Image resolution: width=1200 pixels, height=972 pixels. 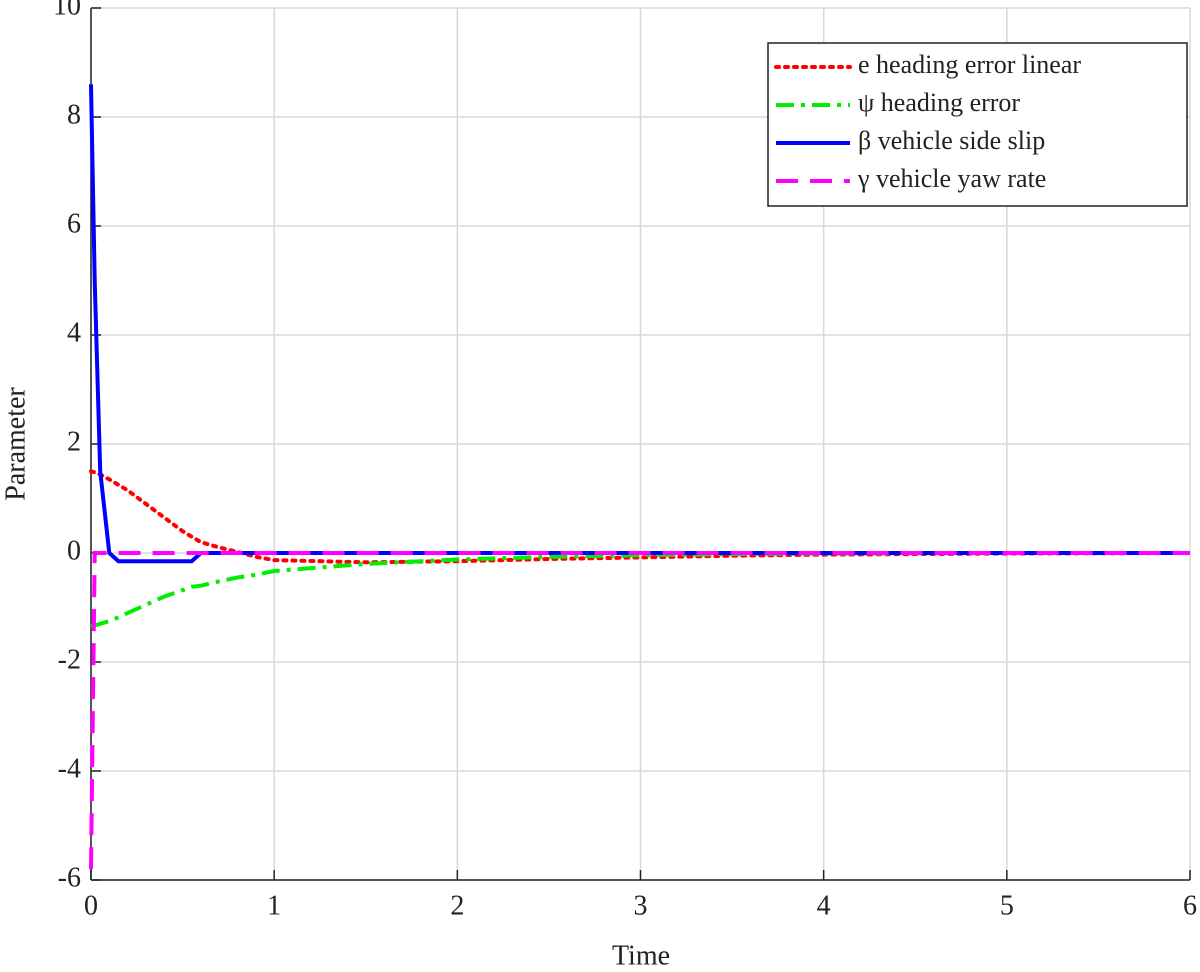 What do you see at coordinates (641, 955) in the screenshot?
I see `x-axis-label: Time` at bounding box center [641, 955].